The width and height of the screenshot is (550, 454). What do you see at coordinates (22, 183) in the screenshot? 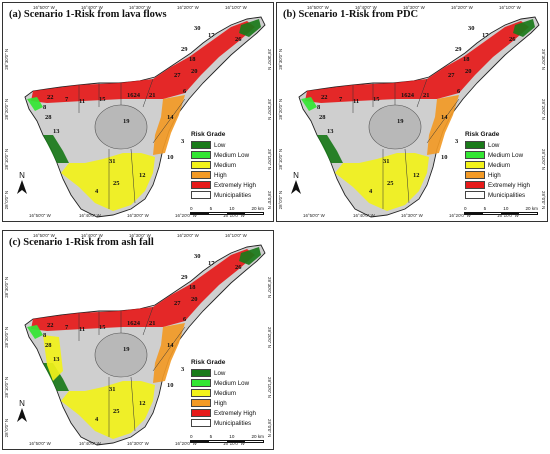
I see `north-arrow: N` at bounding box center [22, 183].